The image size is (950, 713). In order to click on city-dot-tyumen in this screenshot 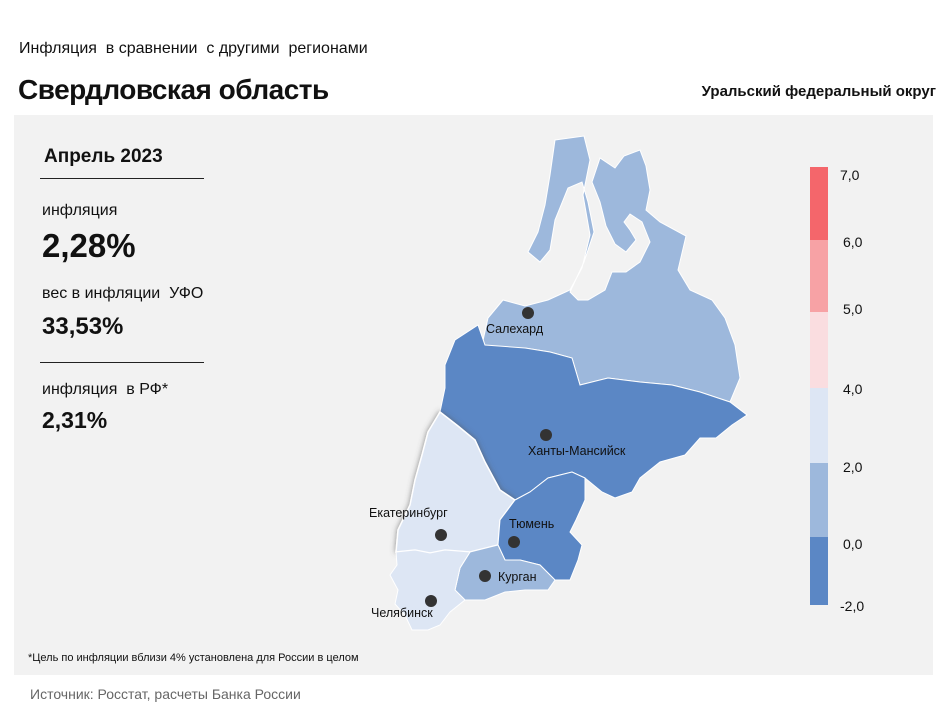, I will do `click(514, 542)`.